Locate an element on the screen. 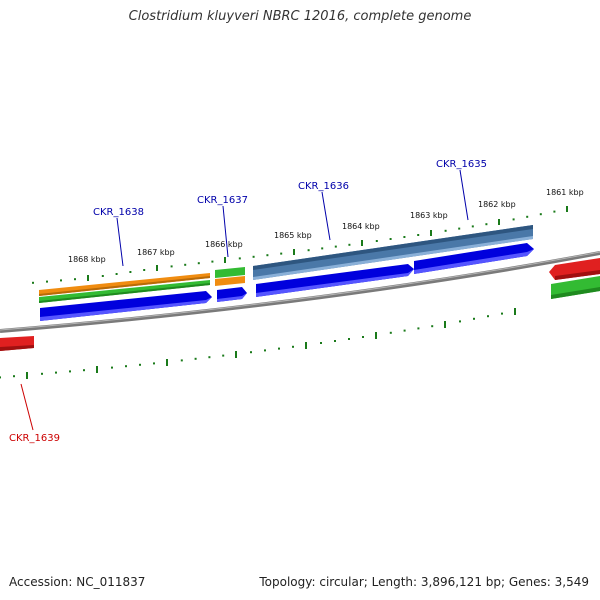 This screenshot has width=600, height=600. gene-label-ckr-1636: CKR_1636 is located at coordinates (323, 186).